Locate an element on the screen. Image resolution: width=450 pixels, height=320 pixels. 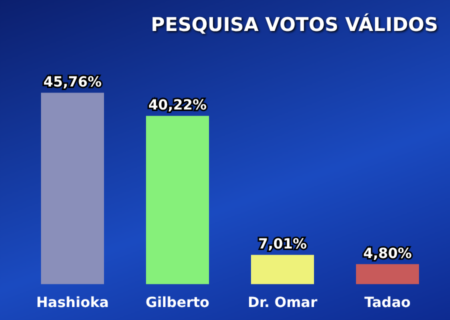
data-label: 40,22% is located at coordinates (177, 106).